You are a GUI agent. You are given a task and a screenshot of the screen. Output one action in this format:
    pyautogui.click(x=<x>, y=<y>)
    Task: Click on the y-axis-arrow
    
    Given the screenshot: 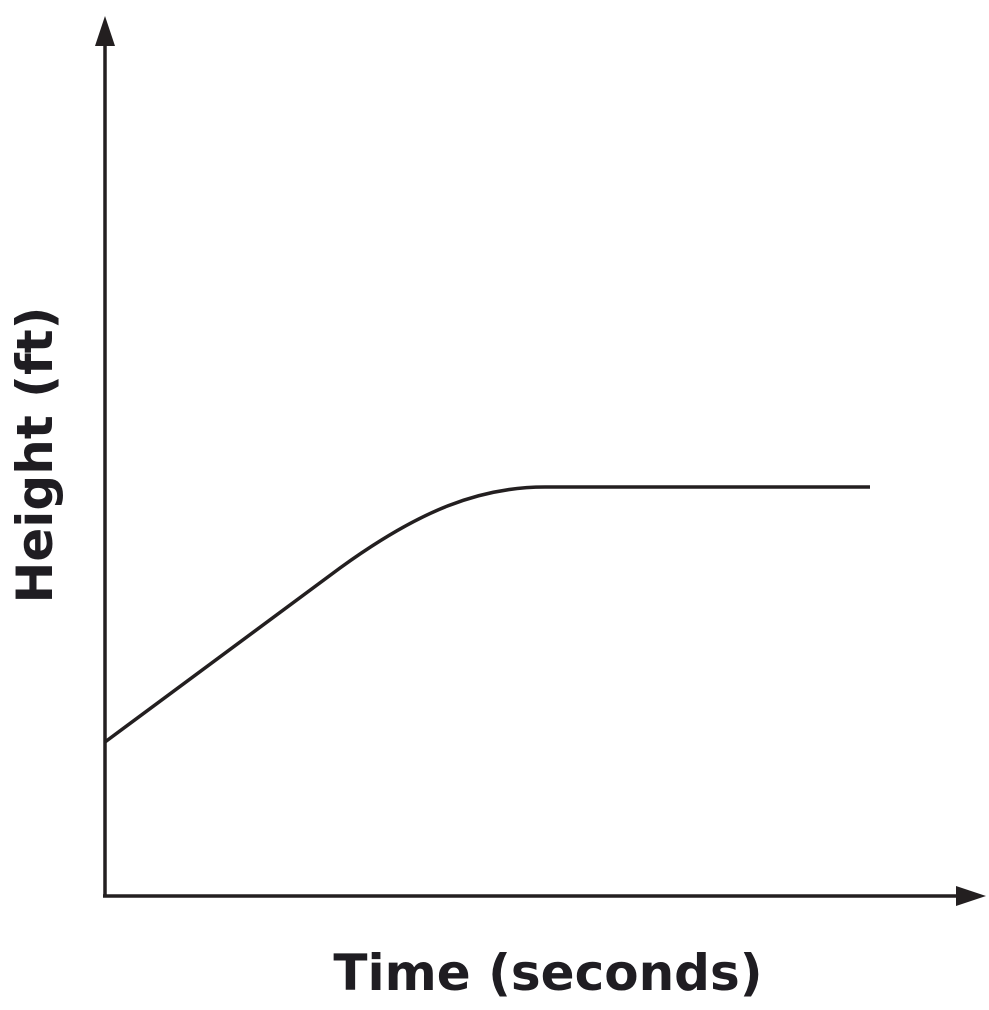 What is the action you would take?
    pyautogui.click(x=105, y=31)
    